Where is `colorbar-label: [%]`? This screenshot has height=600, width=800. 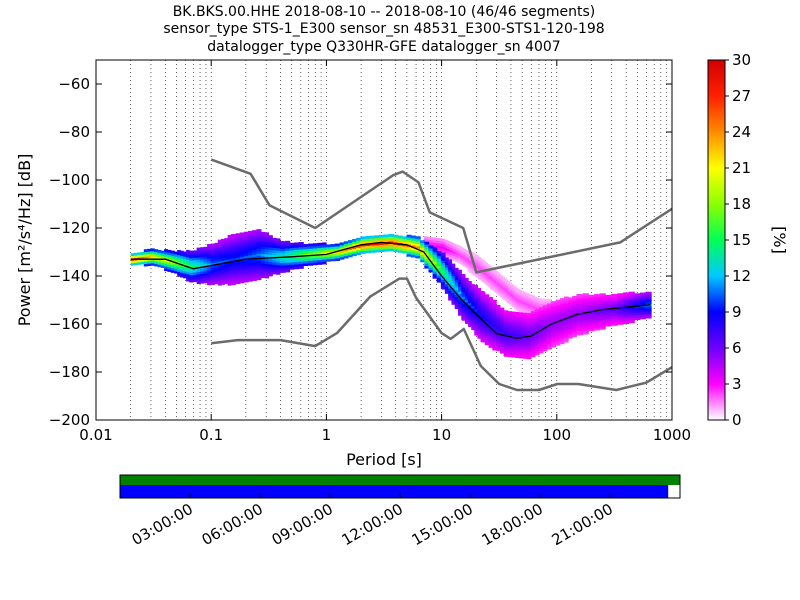 colorbar-label: [%] is located at coordinates (779, 240).